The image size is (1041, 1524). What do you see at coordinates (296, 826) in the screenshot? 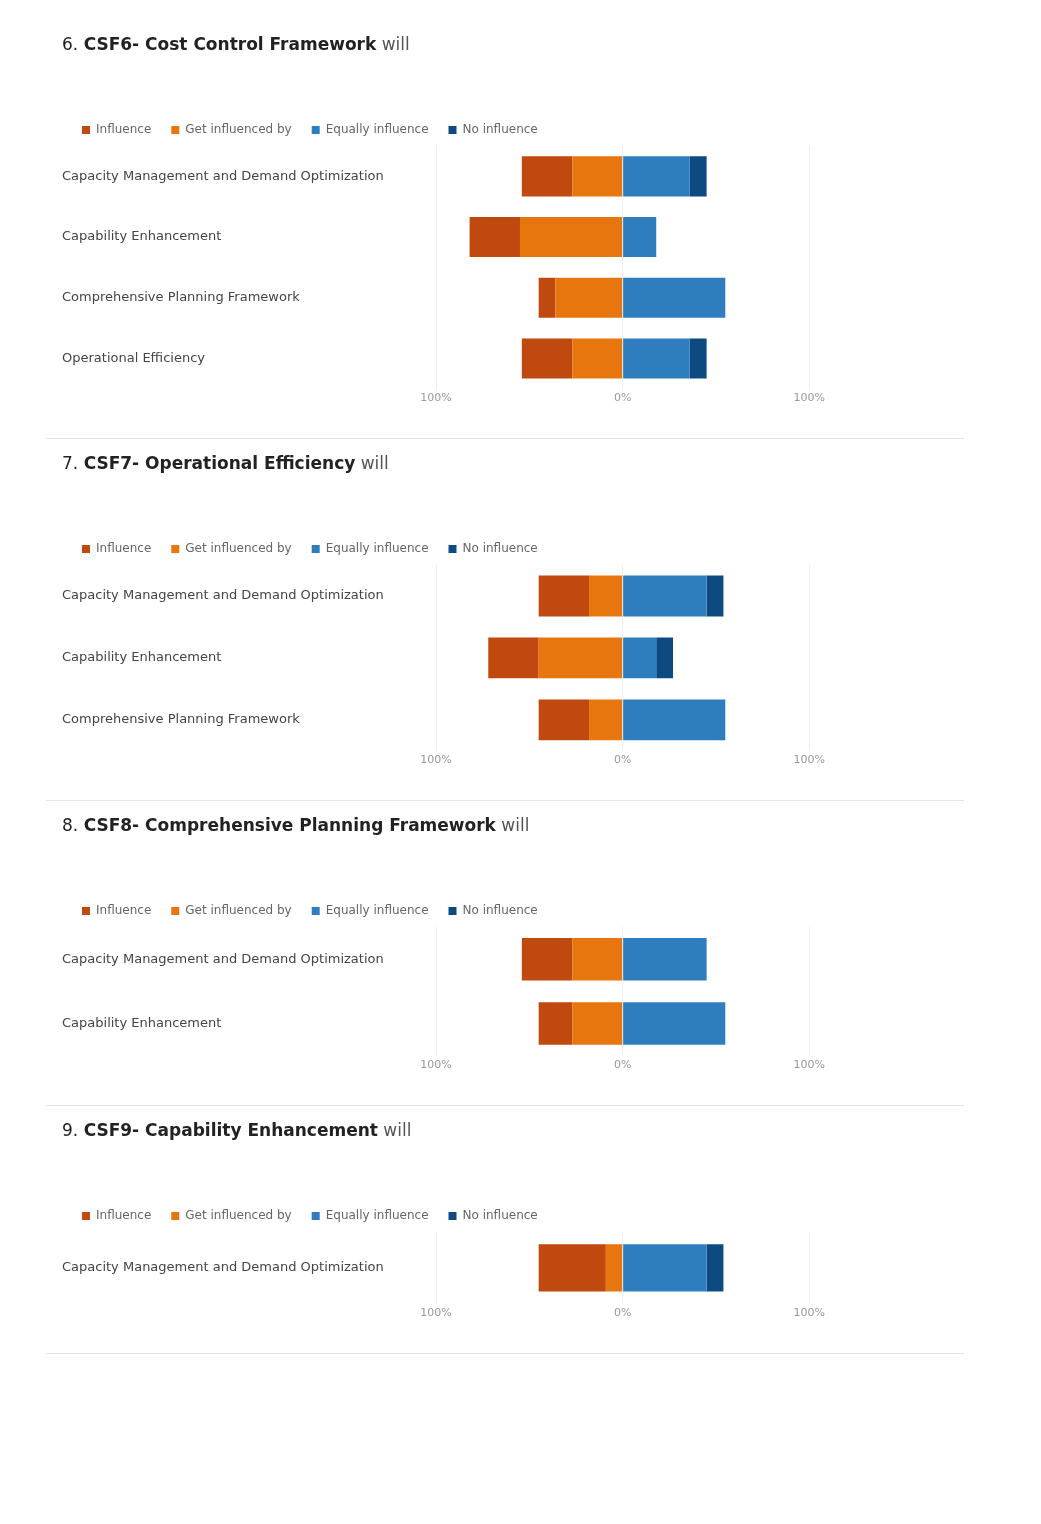
I see `text: 8. CSF8- Comprehensive Planning Framework will` at bounding box center [296, 826].